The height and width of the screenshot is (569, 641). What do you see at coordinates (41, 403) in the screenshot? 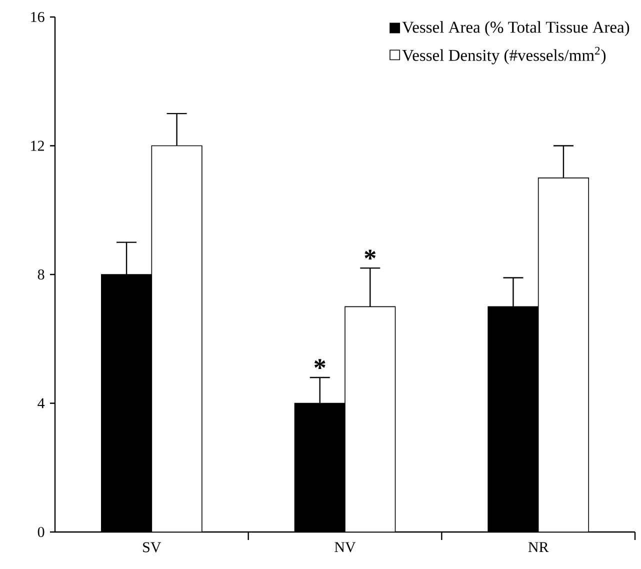
I see `y-tick-label: 4` at bounding box center [41, 403].